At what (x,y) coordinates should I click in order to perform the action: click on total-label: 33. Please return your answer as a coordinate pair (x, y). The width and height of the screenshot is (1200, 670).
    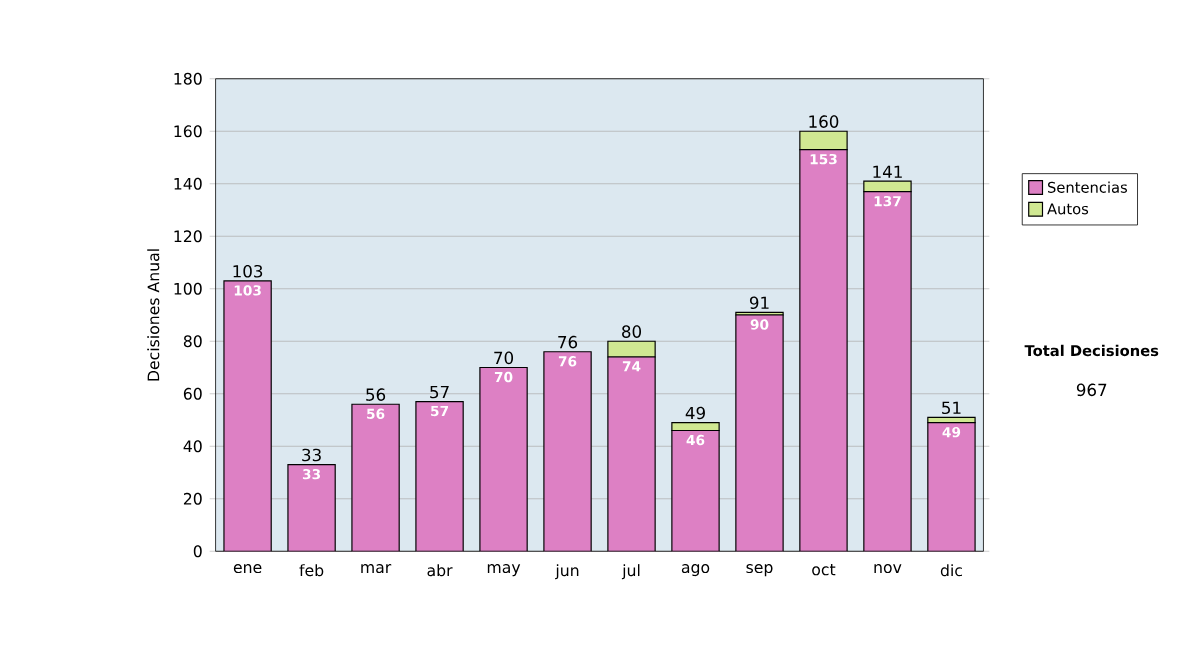
    Looking at the image, I should click on (311, 455).